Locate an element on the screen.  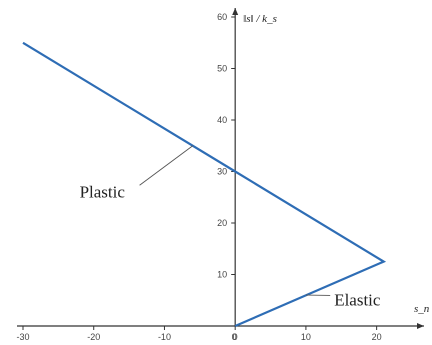
x-tick-label: -20 is located at coordinates (93, 337).